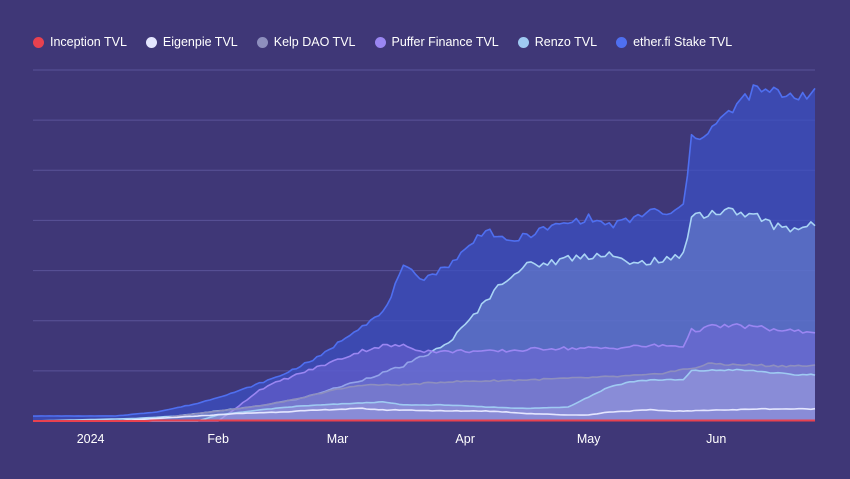 The image size is (850, 479). I want to click on legend-label-eigenpie: Eigenpie TVL, so click(200, 42).